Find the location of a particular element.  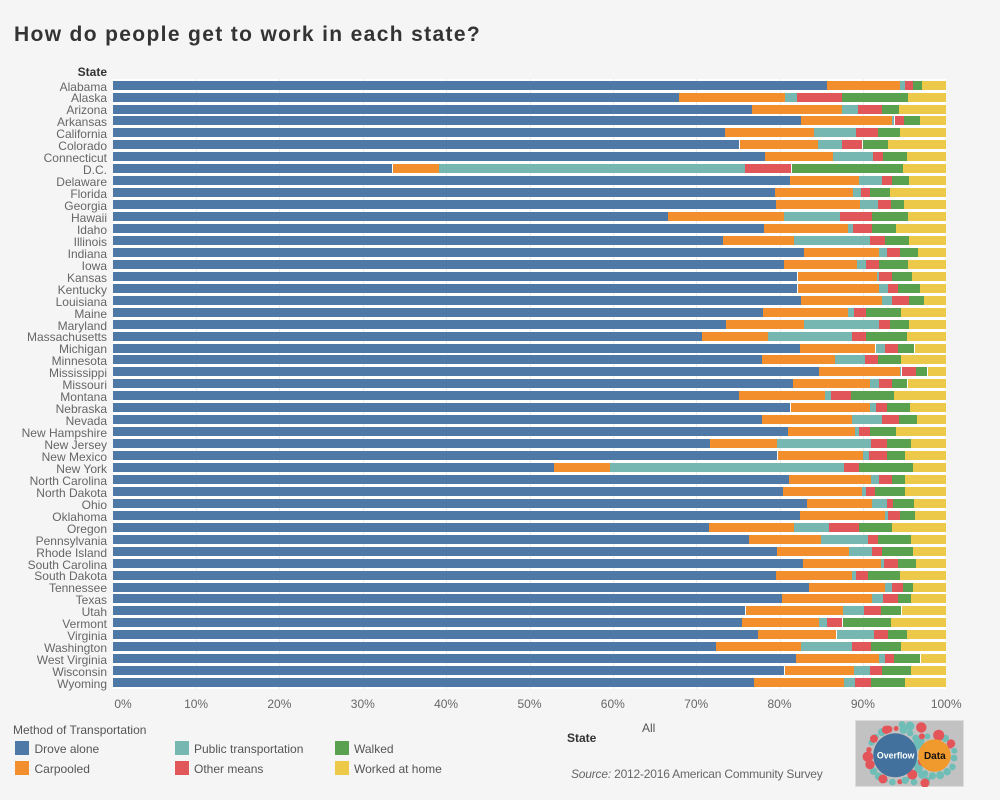

svg-text: Overflow is located at coordinates (895, 756).